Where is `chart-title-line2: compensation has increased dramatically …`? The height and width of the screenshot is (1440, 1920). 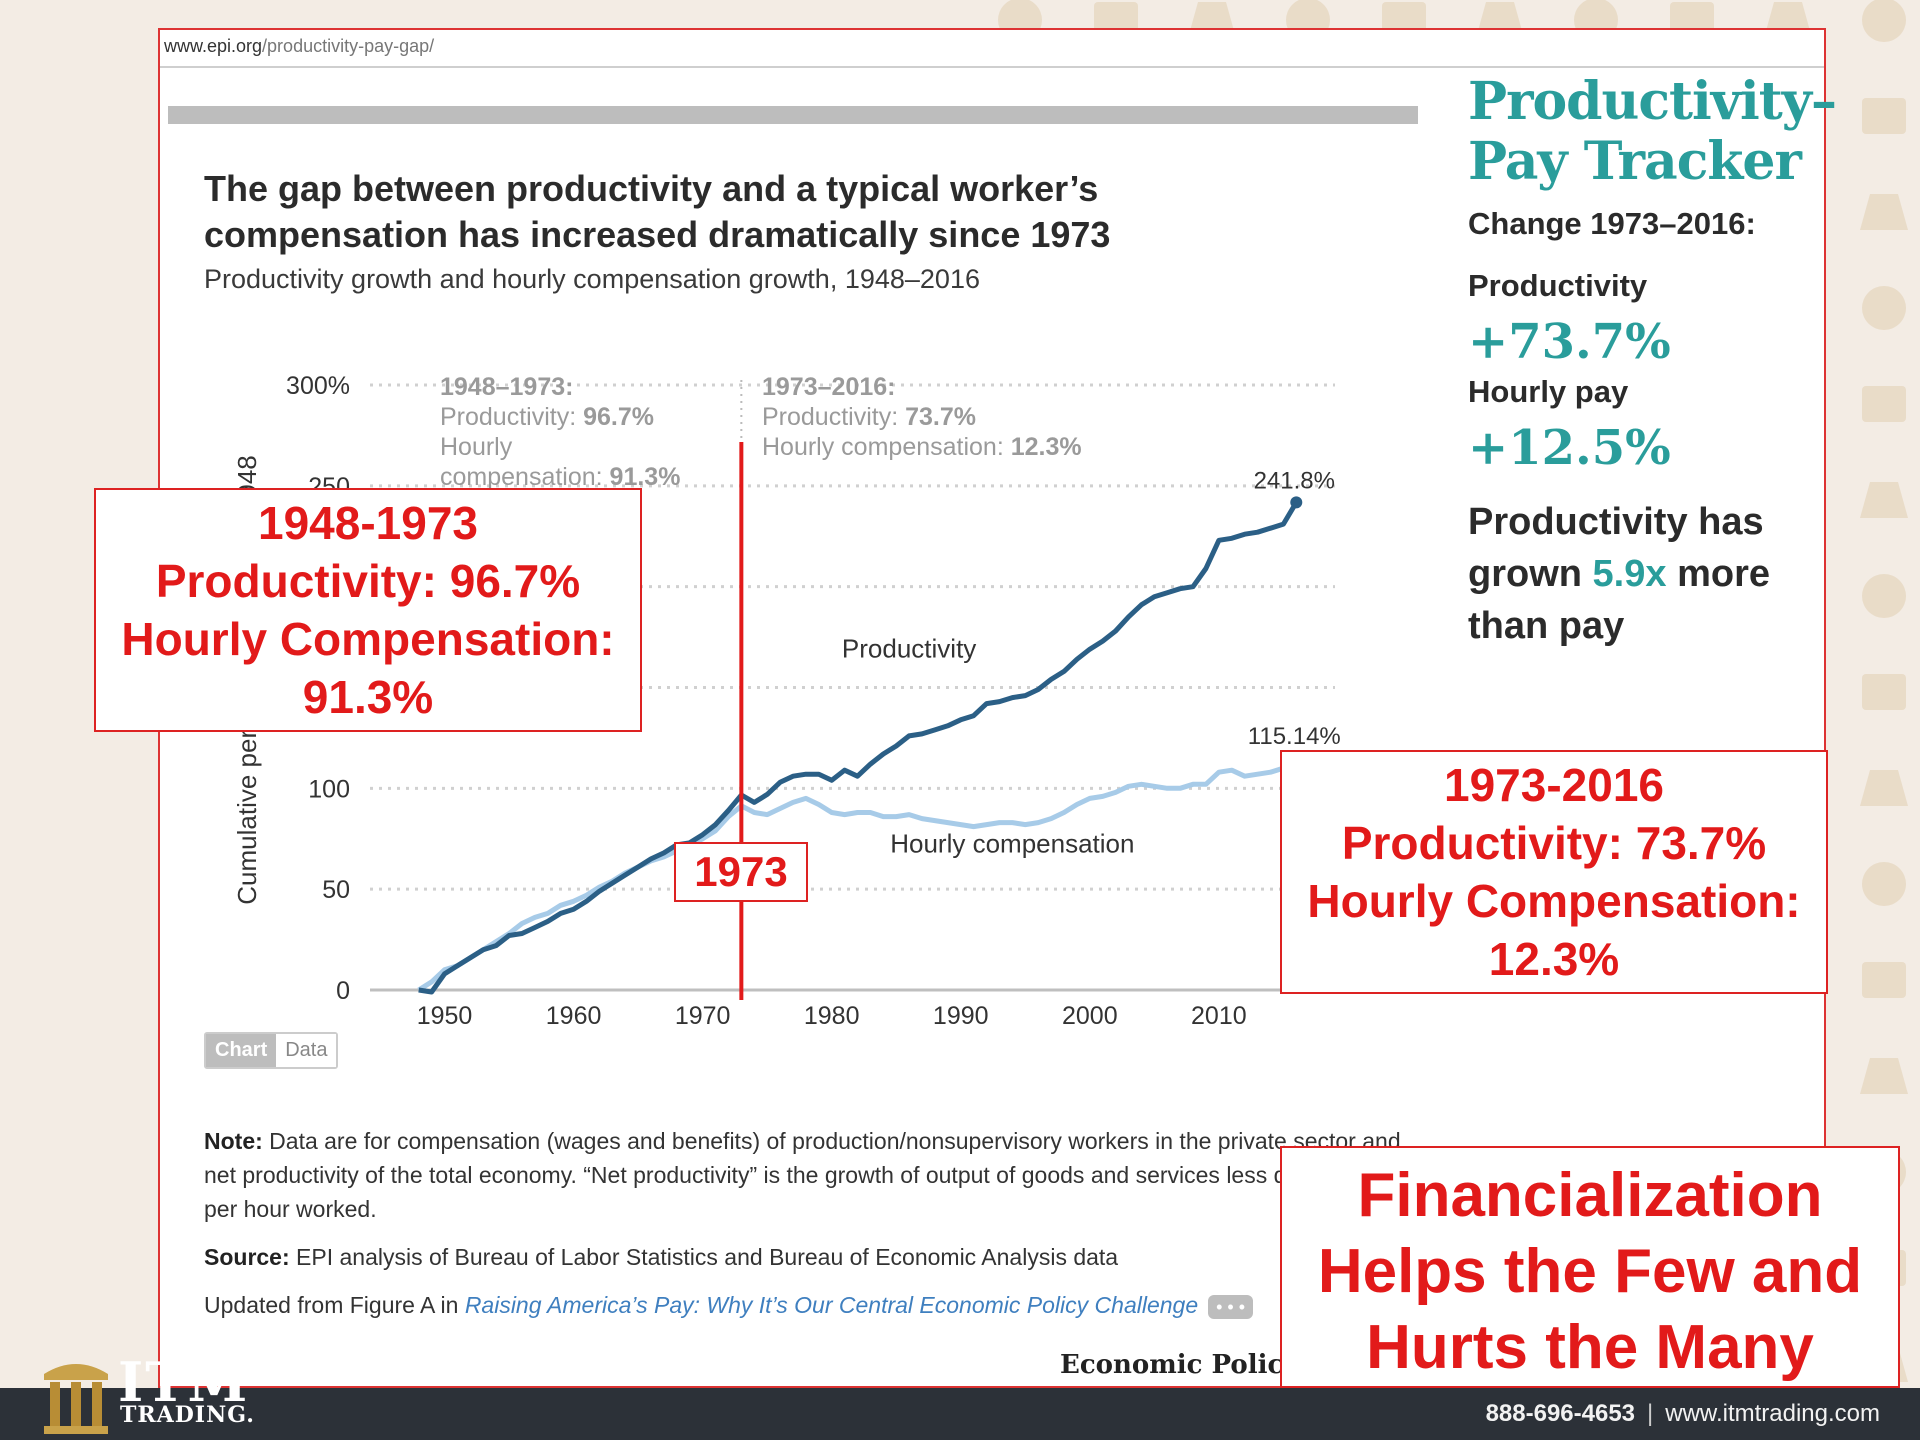
chart-title-line2: compensation has increased dramatically … is located at coordinates (657, 234).